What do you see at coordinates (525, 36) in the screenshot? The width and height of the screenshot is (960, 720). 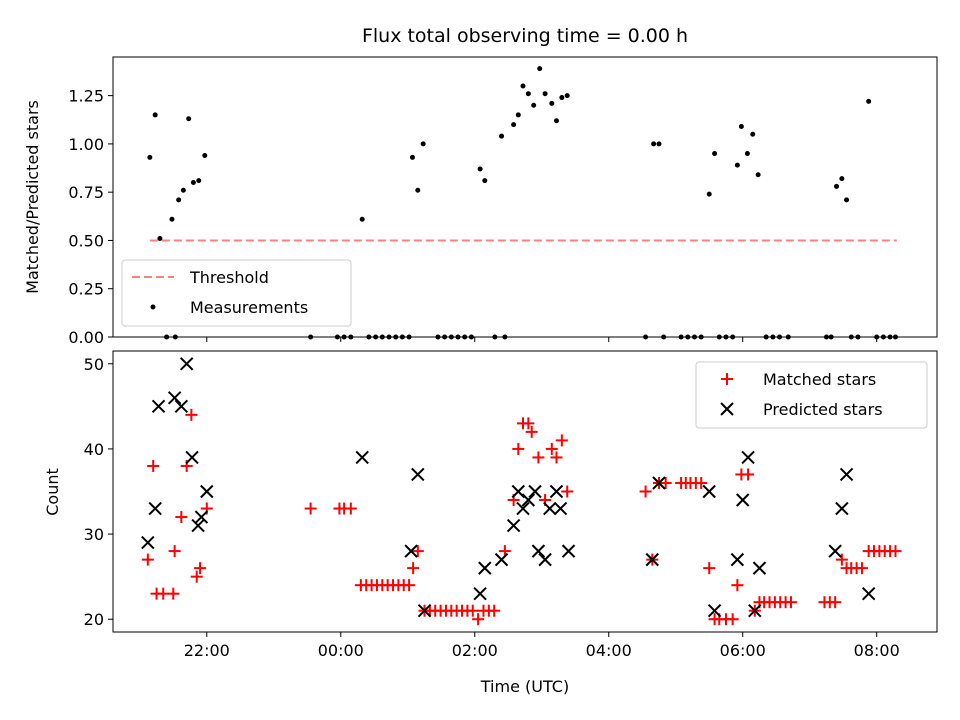 I see `top-chart-title: Flux total observing time = 0.00 h` at bounding box center [525, 36].